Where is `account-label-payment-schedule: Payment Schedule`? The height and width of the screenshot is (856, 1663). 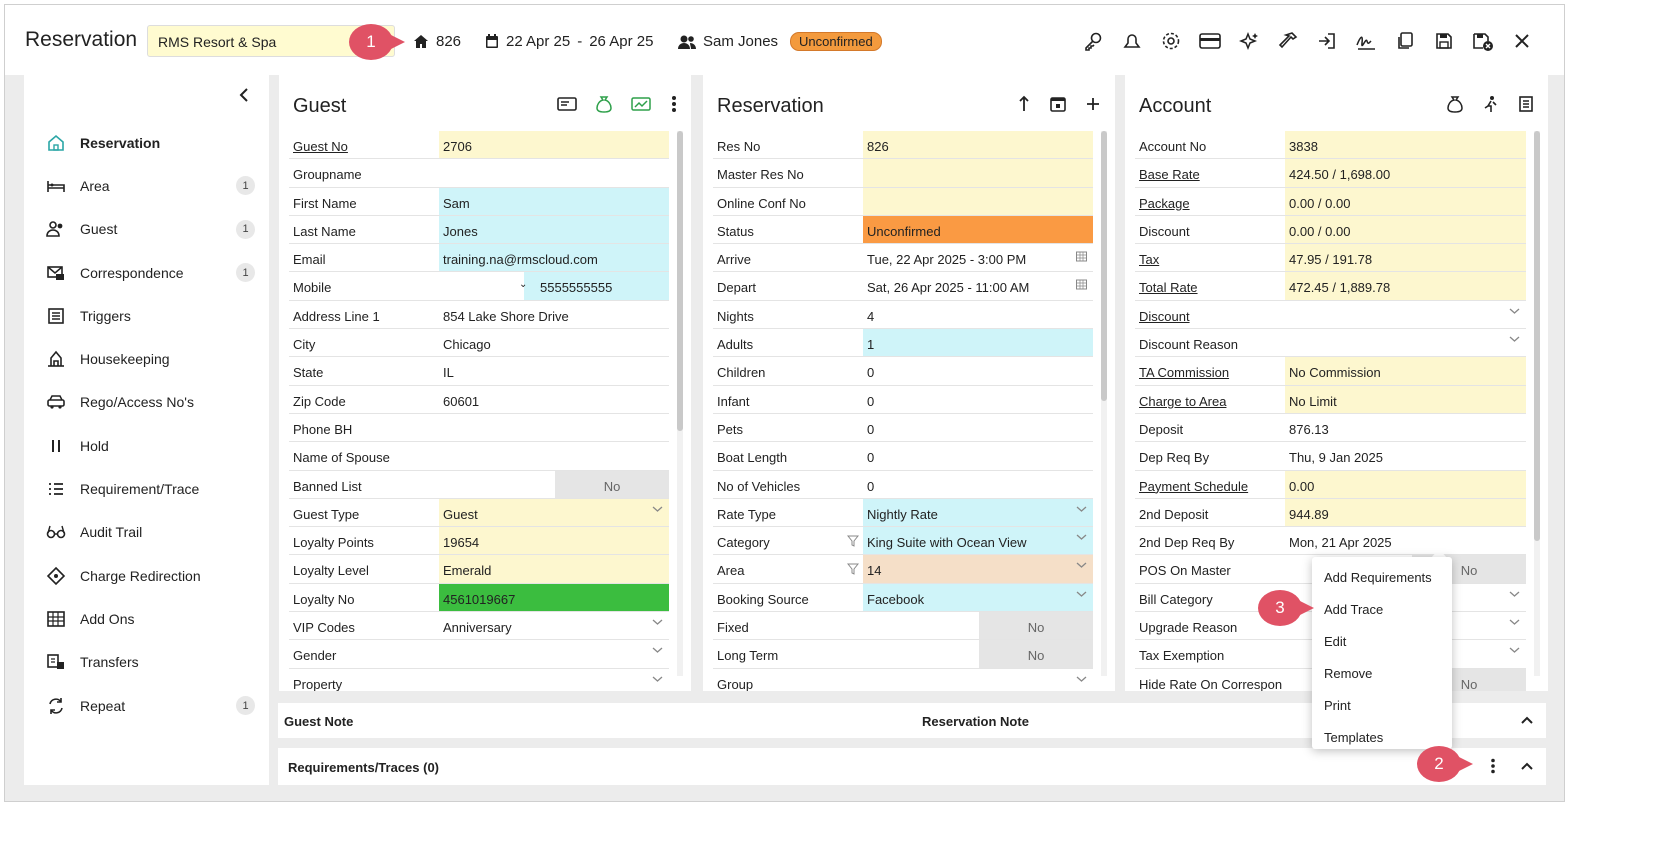 account-label-payment-schedule: Payment Schedule is located at coordinates (1194, 486).